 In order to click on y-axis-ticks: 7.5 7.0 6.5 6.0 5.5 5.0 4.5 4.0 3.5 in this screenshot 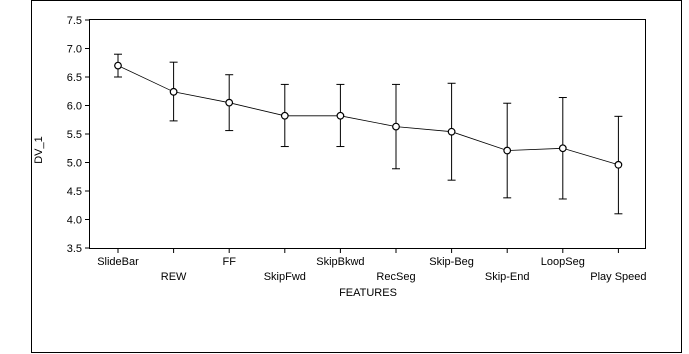, I will do `click(78, 135)`.